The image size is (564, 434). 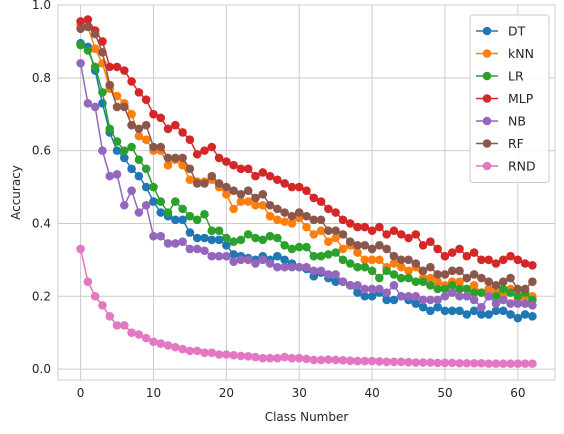 I want to click on y-tick-label: 0.2, so click(x=41, y=296).